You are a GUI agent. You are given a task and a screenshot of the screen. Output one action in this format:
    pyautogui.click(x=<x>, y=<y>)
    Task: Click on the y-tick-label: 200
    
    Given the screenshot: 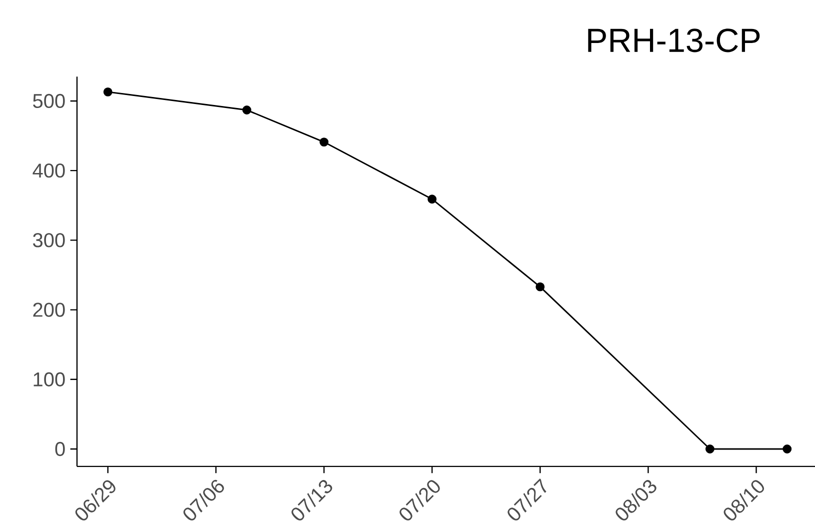 What is the action you would take?
    pyautogui.click(x=49, y=309)
    